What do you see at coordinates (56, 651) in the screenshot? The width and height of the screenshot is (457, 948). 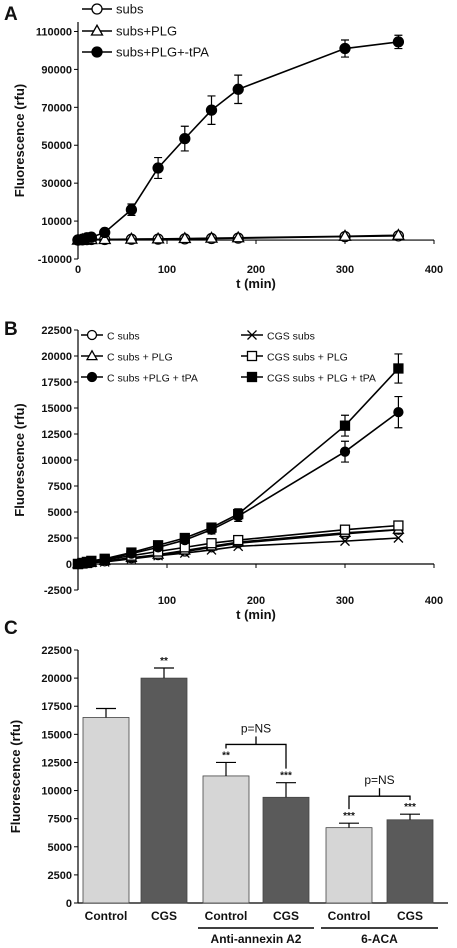 I see `y-tick-label: 22500` at bounding box center [56, 651].